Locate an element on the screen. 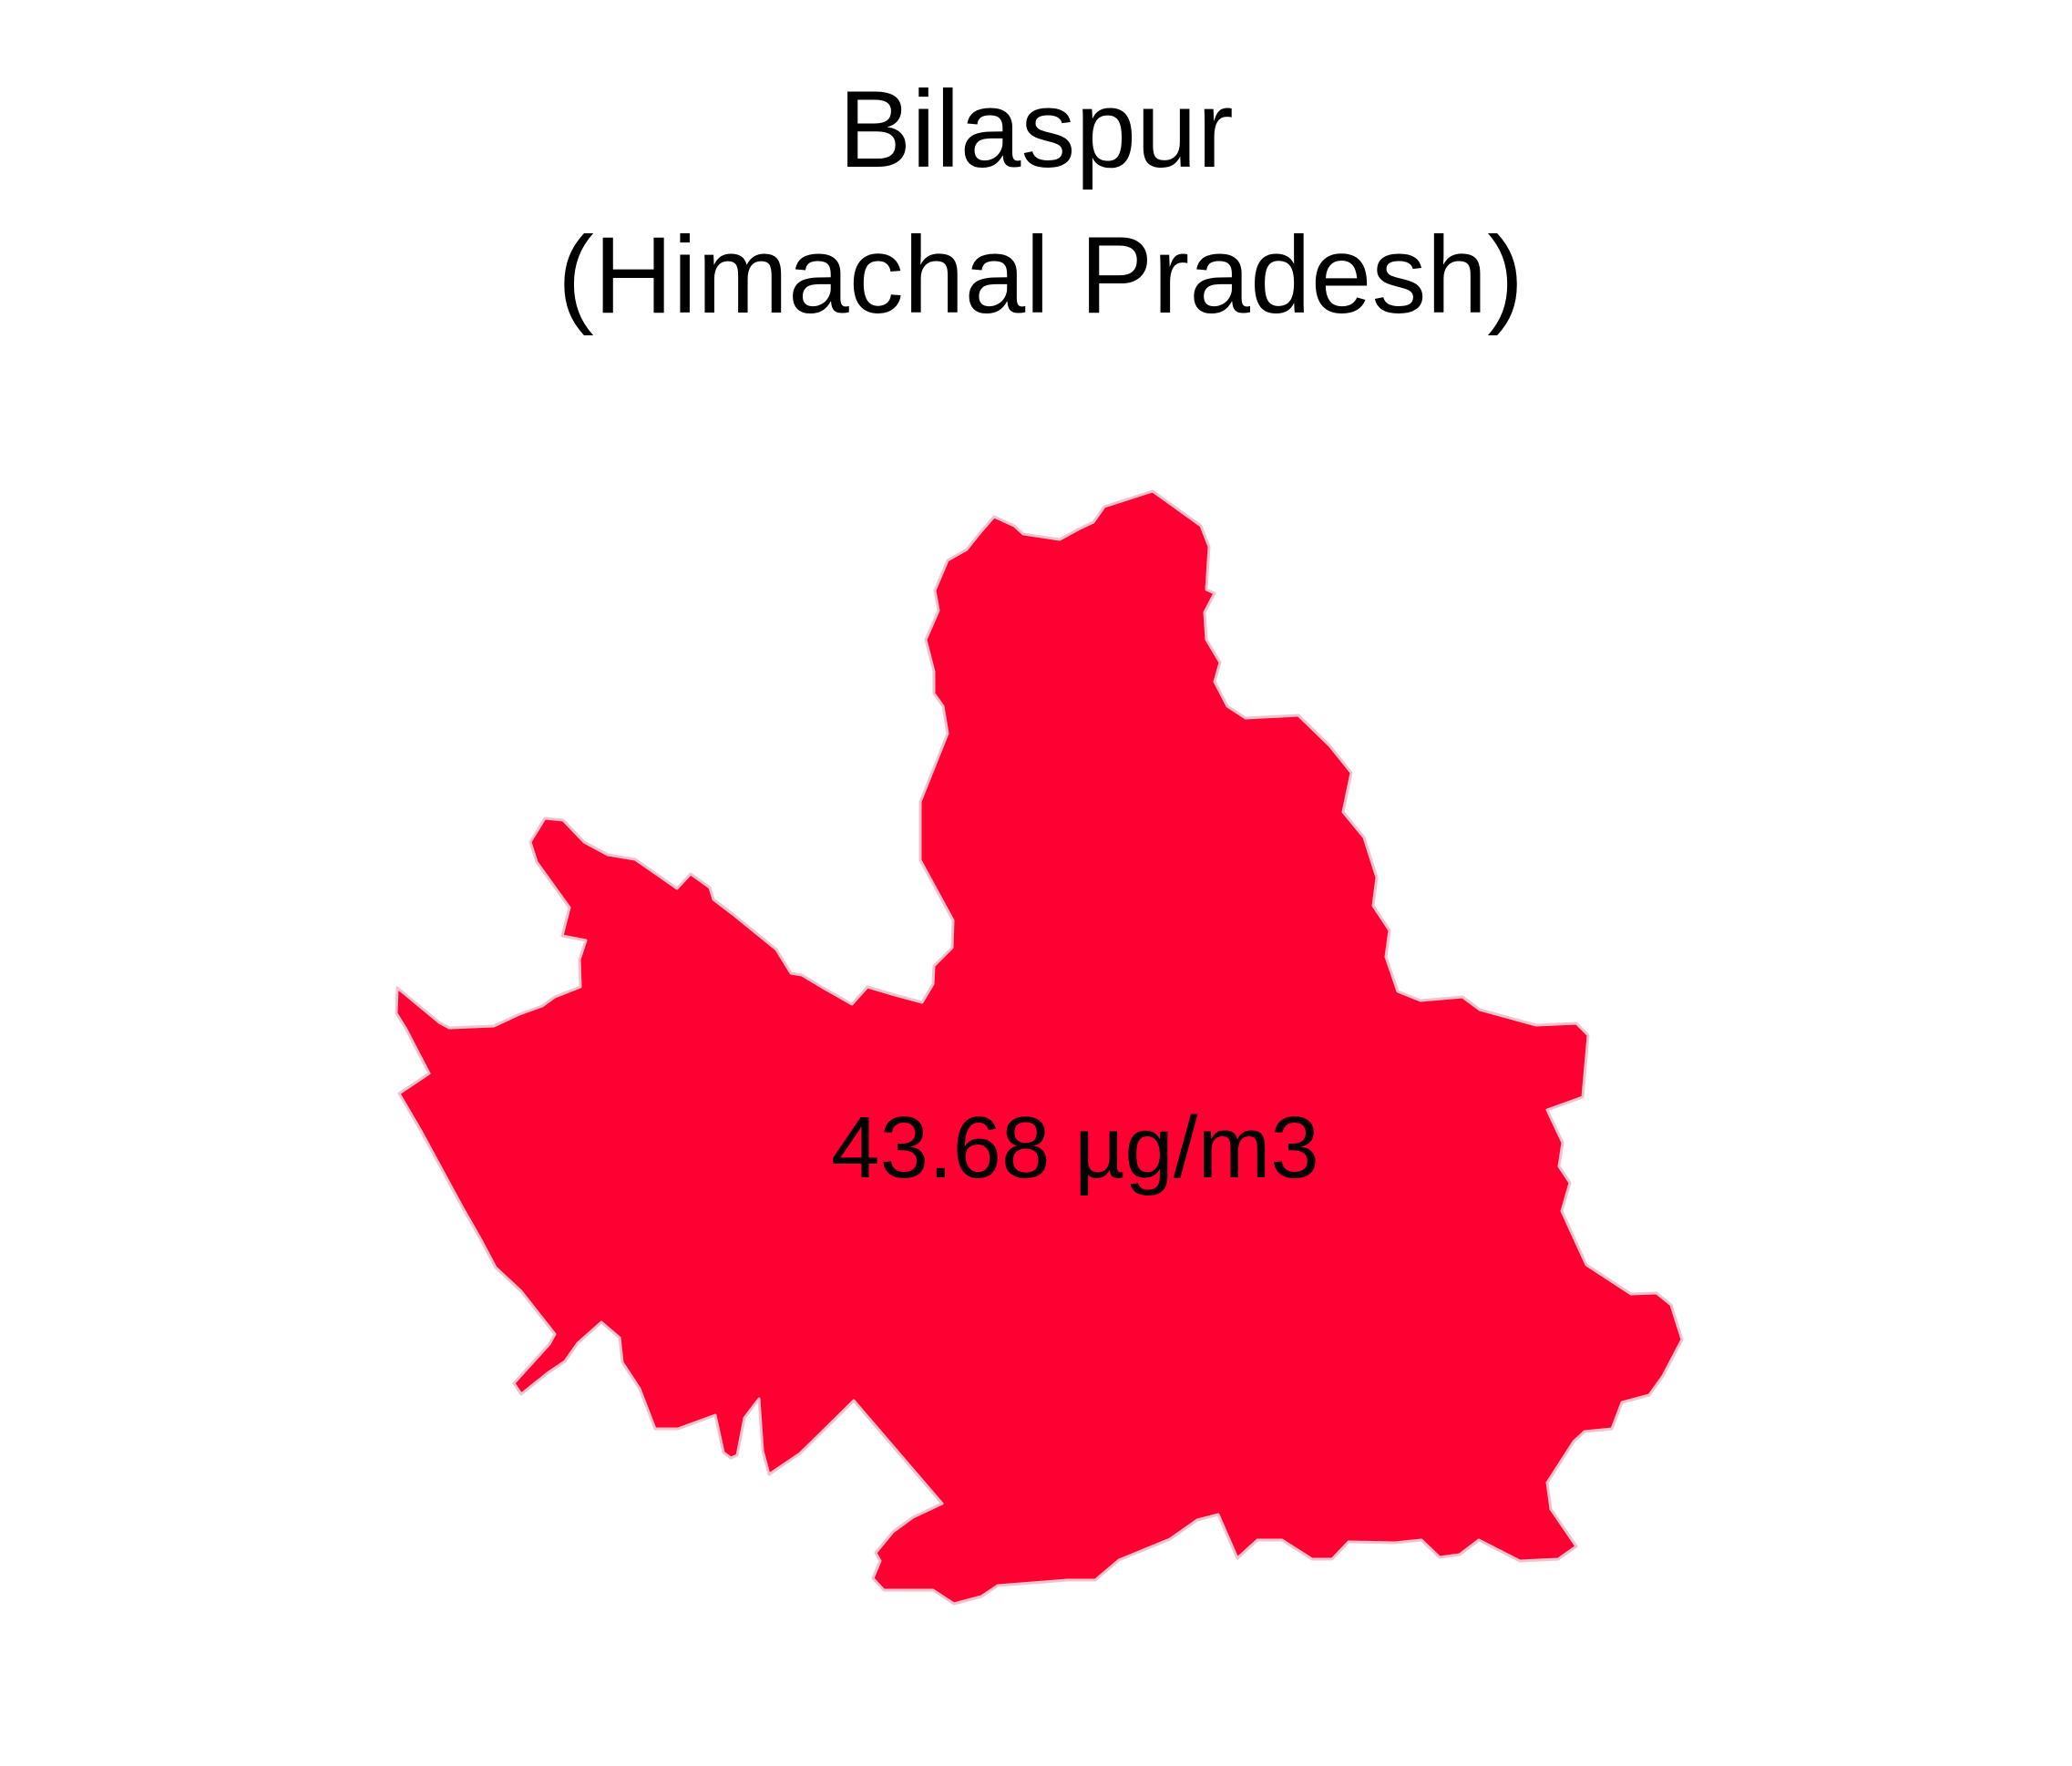  district-value-label: 43.68 µg/m3 is located at coordinates (1075, 1147).